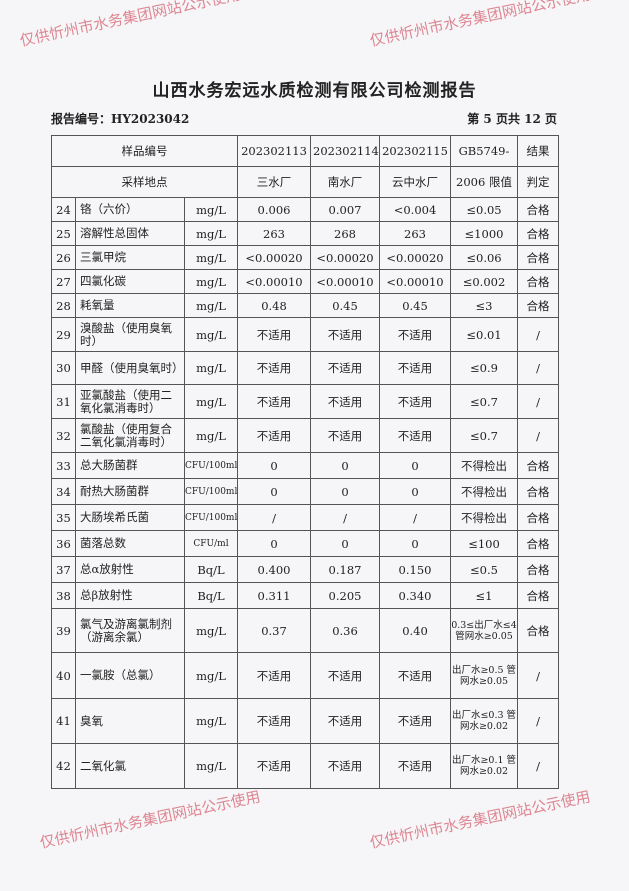 The height and width of the screenshot is (891, 629). Describe the element at coordinates (305, 182) in the screenshot. I see `header-row-site: 采样地点 三水厂 南水厂 云中水厂 2006 限值 判定` at that location.